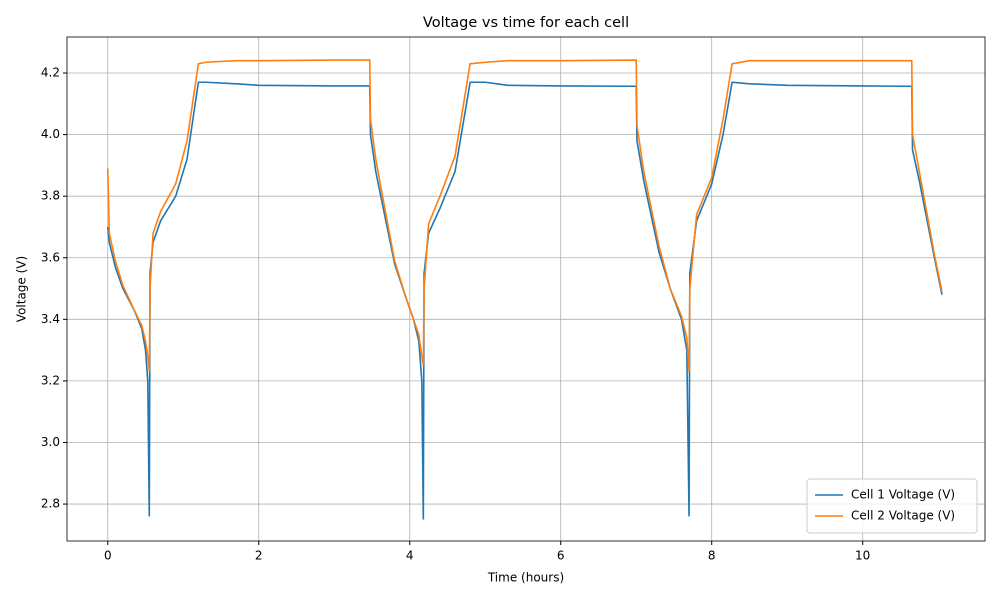 This screenshot has height=600, width=1000. Describe the element at coordinates (50, 319) in the screenshot. I see `y-tick-label: 3.4` at that location.